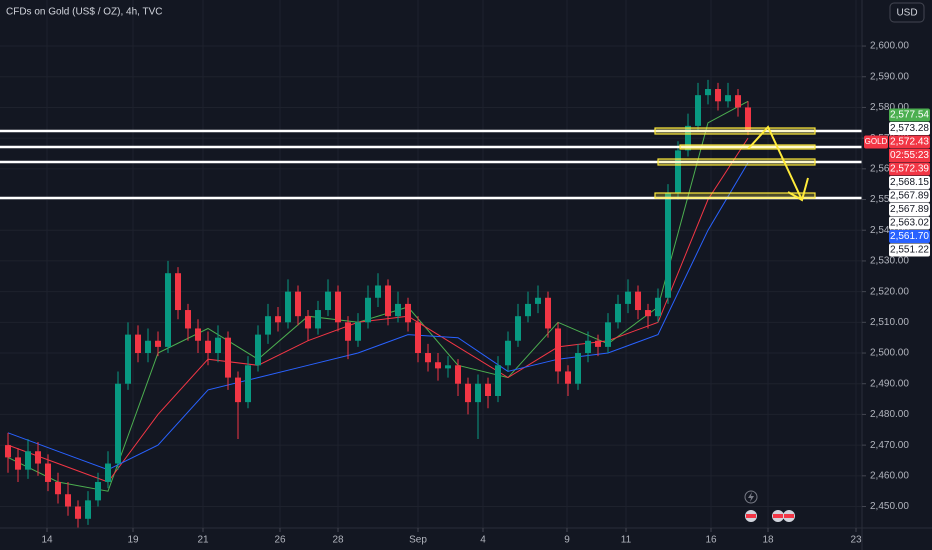 This screenshot has width=932, height=550. I want to click on x-tick-label: 21, so click(203, 540).